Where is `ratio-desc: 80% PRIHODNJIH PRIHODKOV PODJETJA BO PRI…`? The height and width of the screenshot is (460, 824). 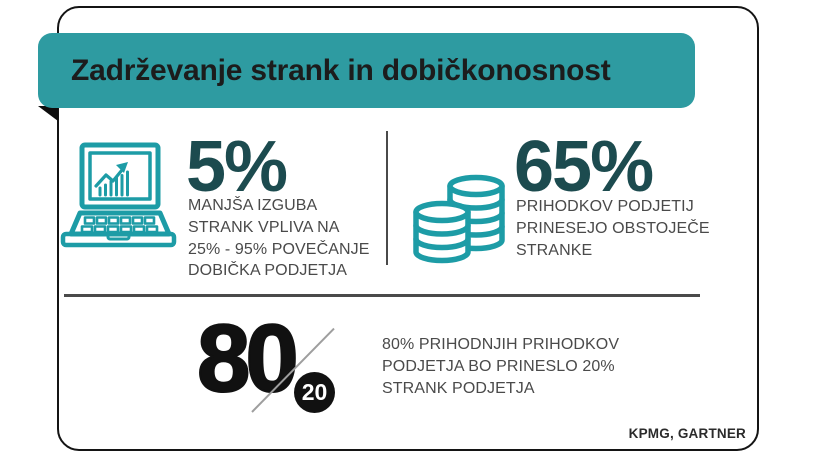
ratio-desc: 80% PRIHODNJIH PRIHODKOV PODJETJA BO PRI… is located at coordinates (500, 366).